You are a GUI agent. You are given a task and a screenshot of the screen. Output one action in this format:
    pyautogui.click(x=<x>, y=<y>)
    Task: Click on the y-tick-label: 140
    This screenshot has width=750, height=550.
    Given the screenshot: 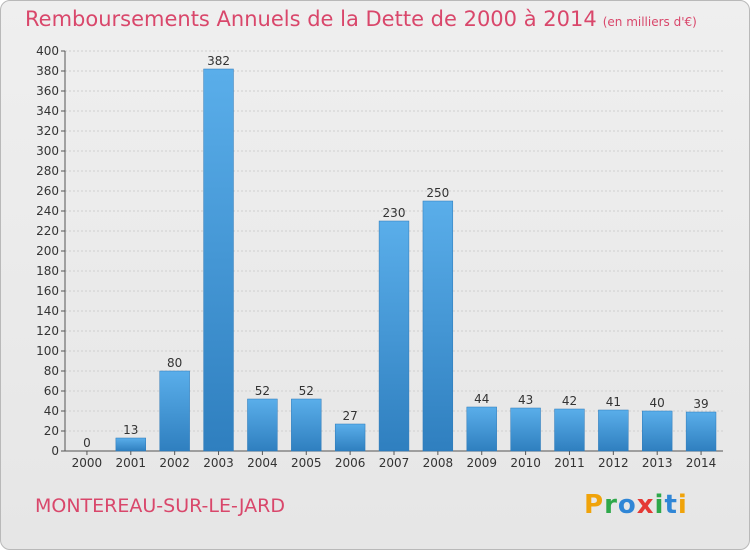 What is the action you would take?
    pyautogui.click(x=47, y=311)
    